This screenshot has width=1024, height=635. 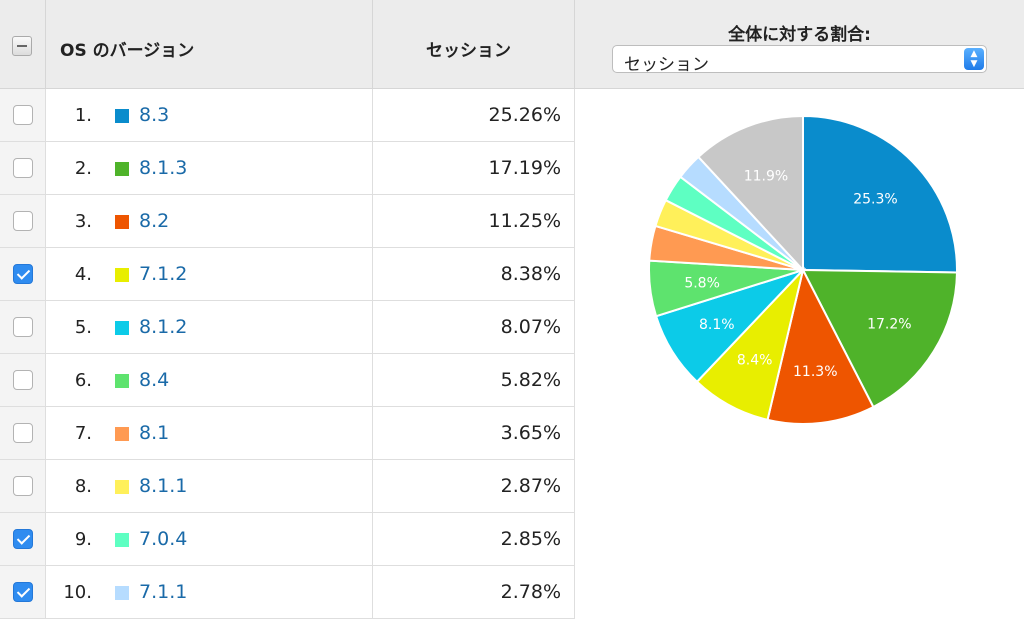 What do you see at coordinates (750, 193) in the screenshot?
I see `pie-slice-other` at bounding box center [750, 193].